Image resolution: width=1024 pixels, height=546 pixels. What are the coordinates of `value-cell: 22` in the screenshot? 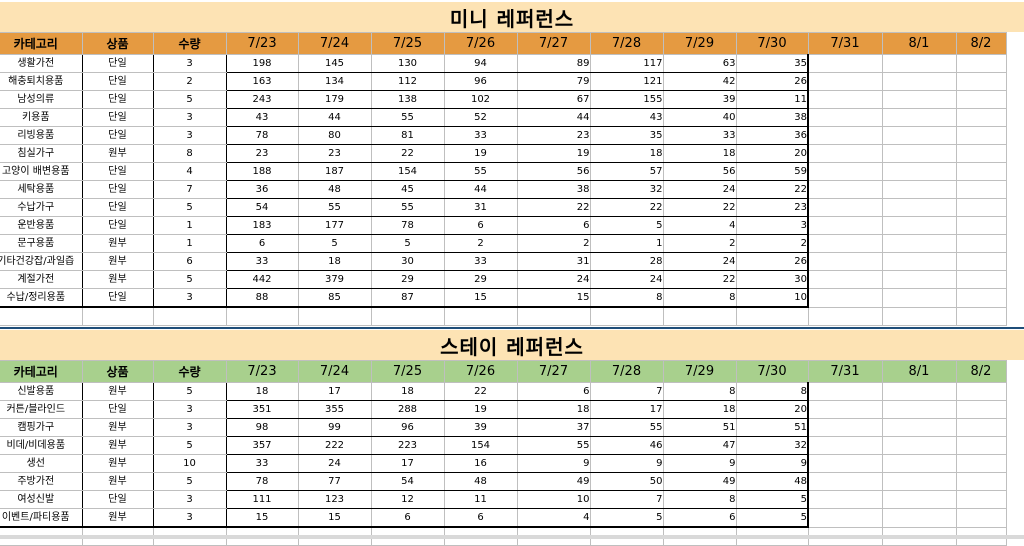 It's located at (699, 207).